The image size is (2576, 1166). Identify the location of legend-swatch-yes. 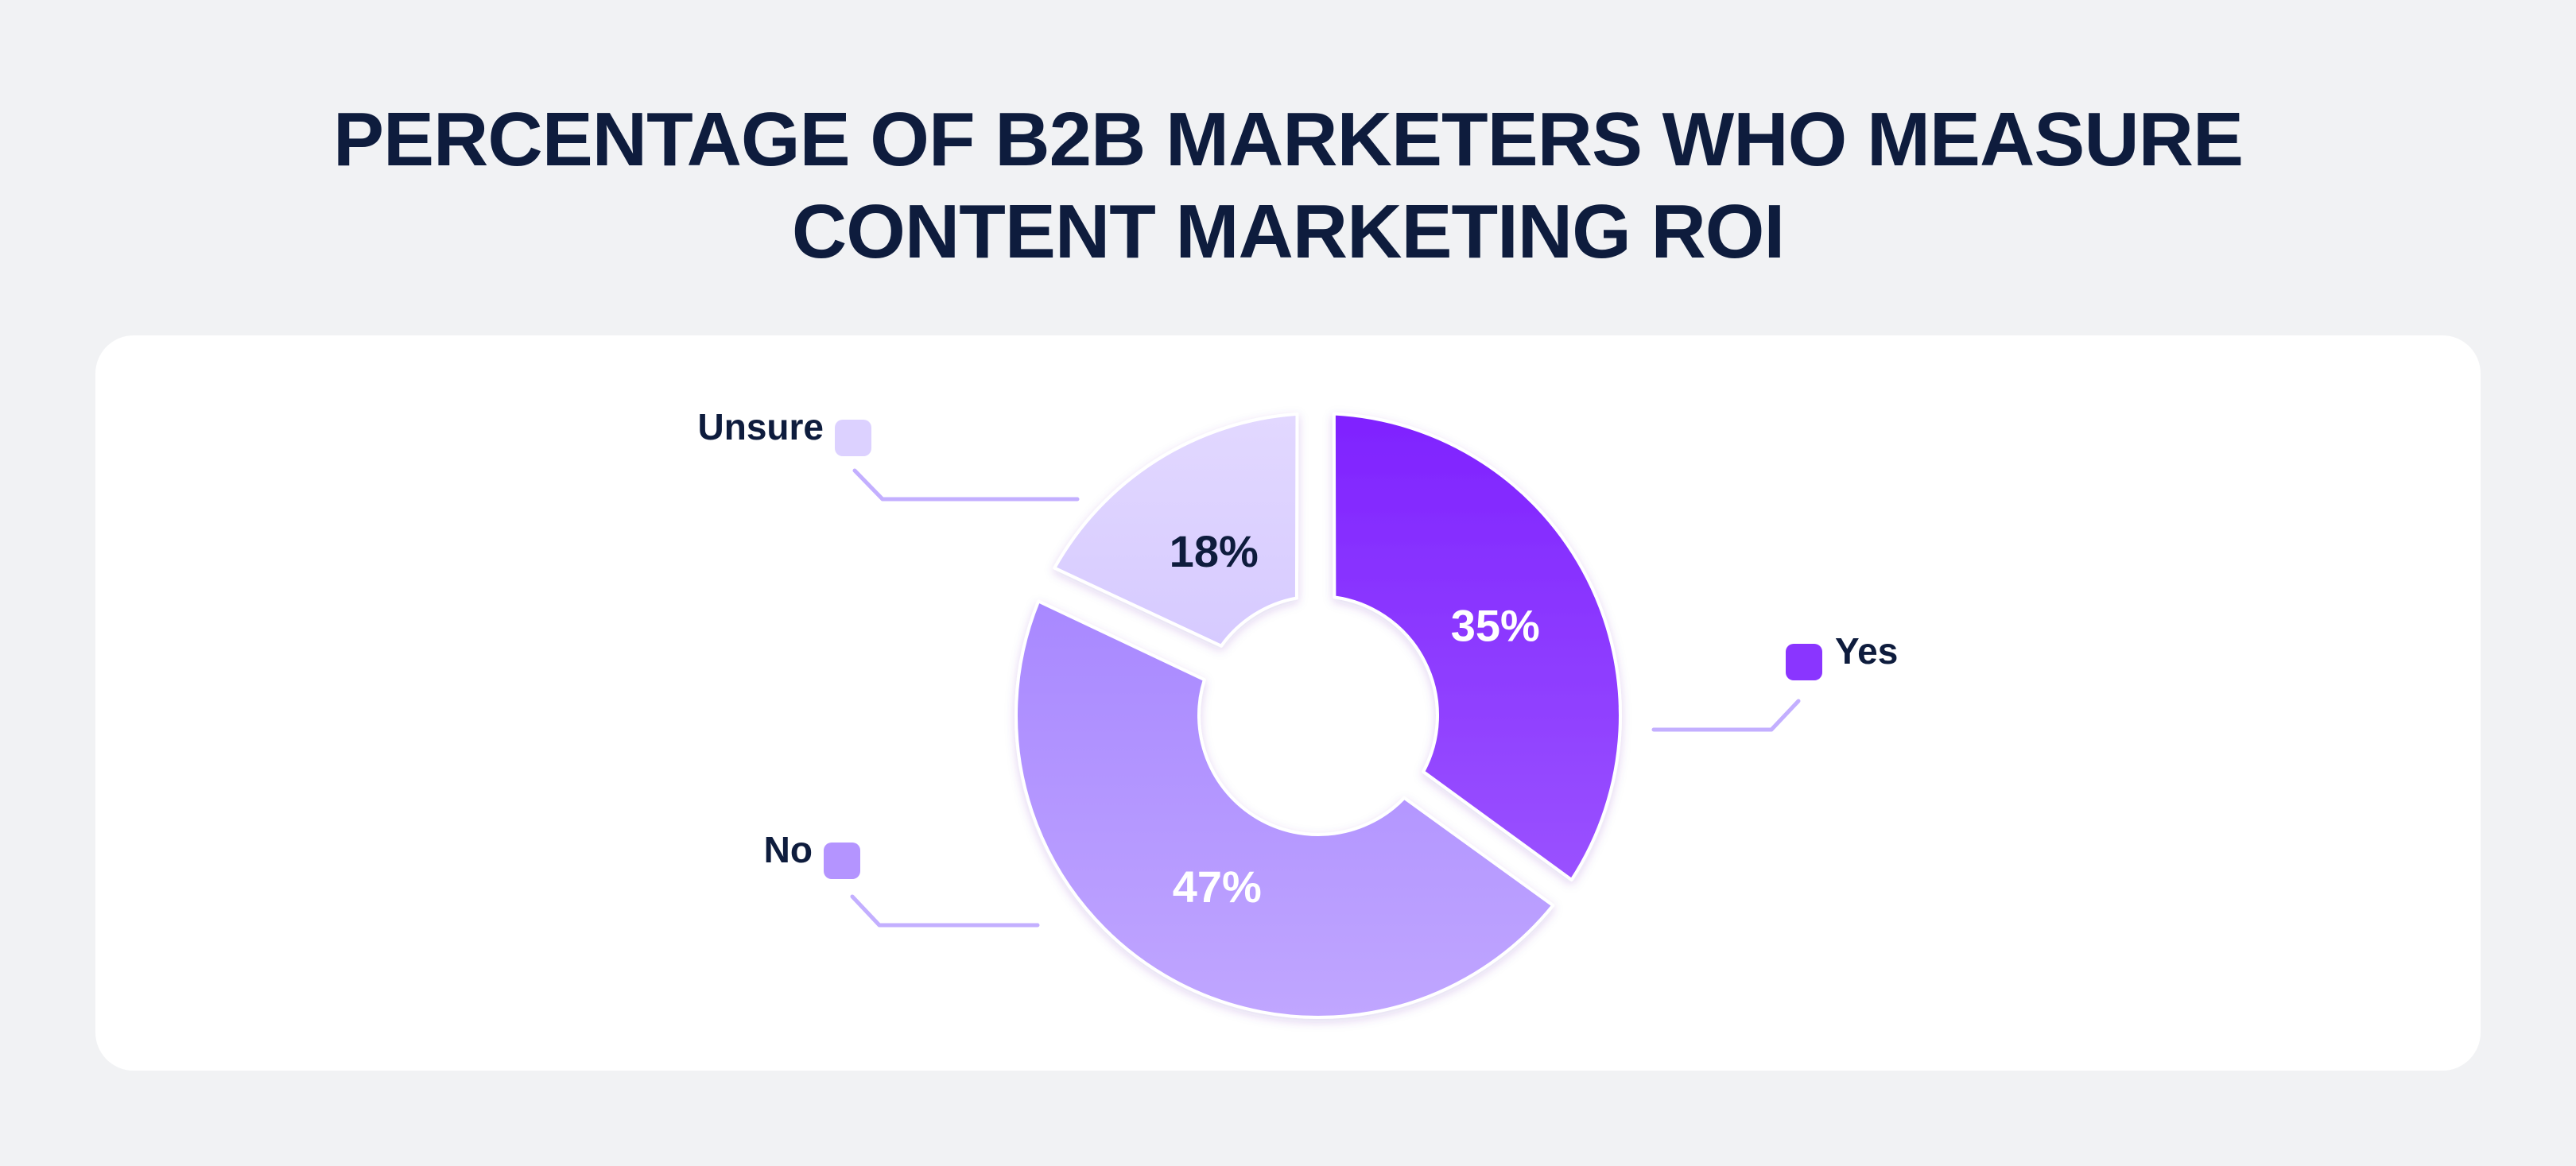
(1804, 662).